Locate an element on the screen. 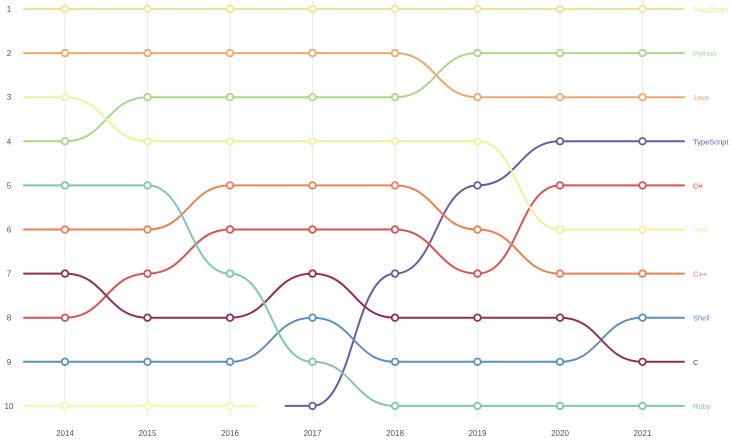 The width and height of the screenshot is (732, 444). x-tick-label: 2019 is located at coordinates (478, 433).